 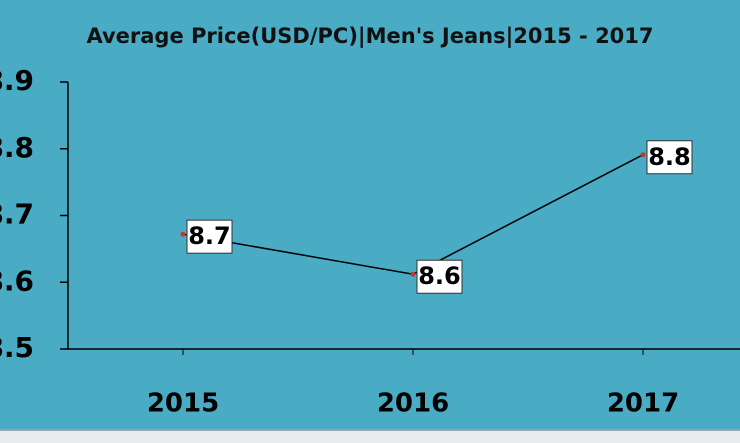 I want to click on y-tick-label: 8.6, so click(x=17, y=280).